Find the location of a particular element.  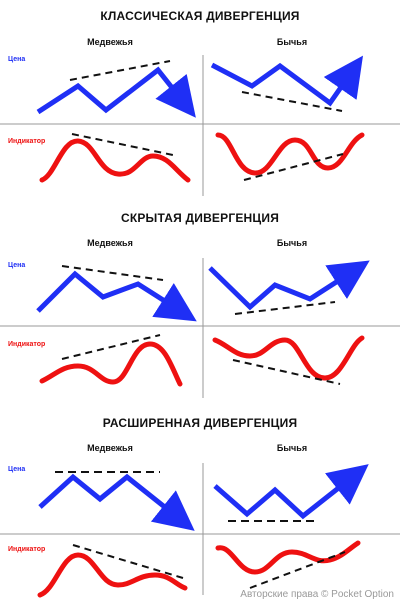

section-title-hidden: СКРЫТАЯ ДИВЕРГЕНЦИЯ is located at coordinates (200, 218).